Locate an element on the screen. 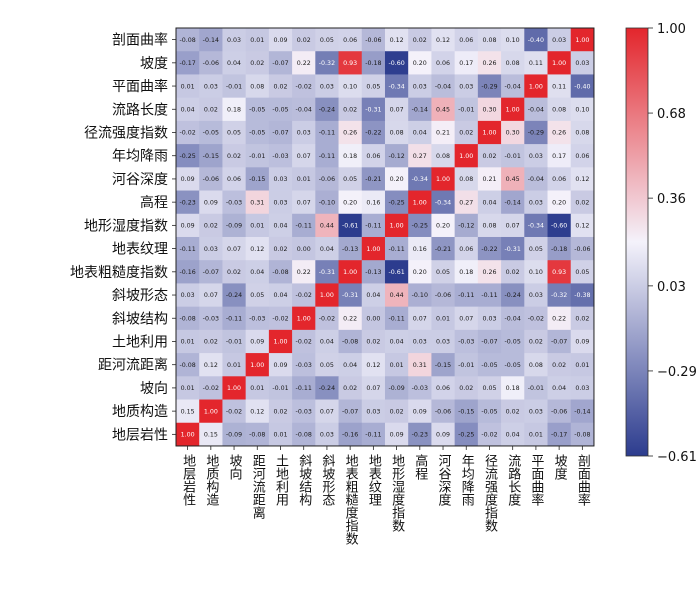  cell-value-label: -0.31 is located at coordinates (327, 272).